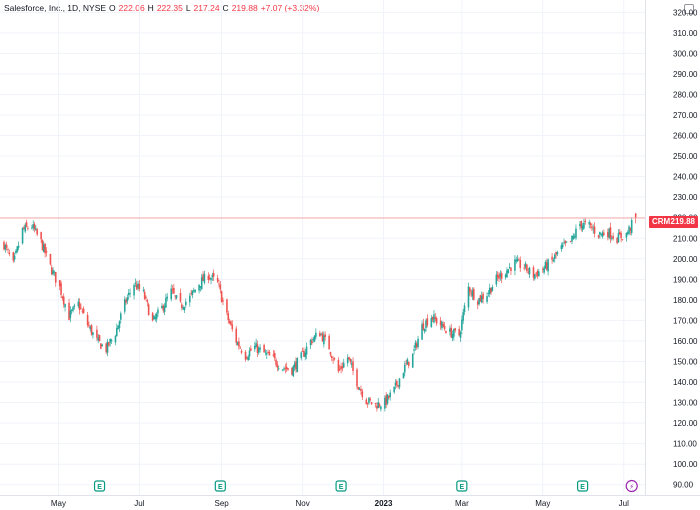 Image resolution: width=700 pixels, height=510 pixels. I want to click on price-tick-label: 280.00, so click(685, 94).